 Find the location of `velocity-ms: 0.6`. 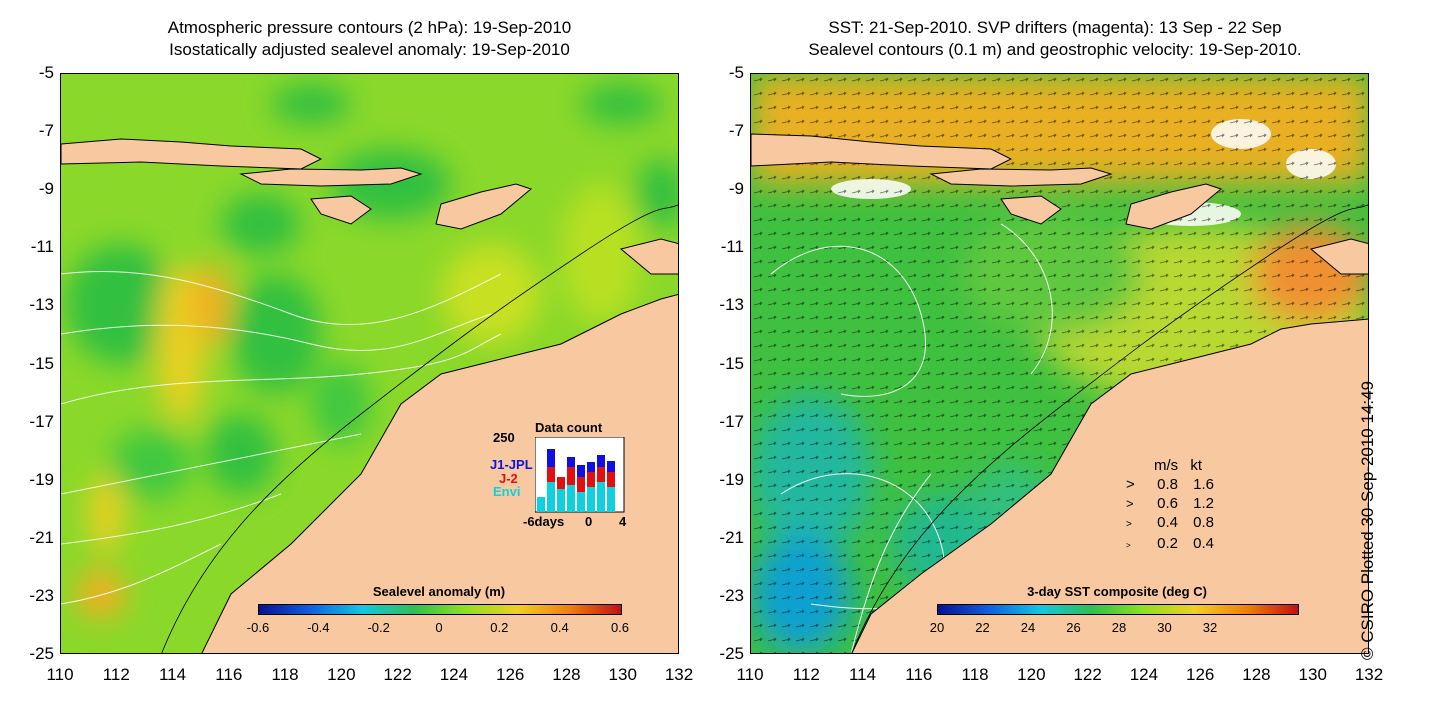

velocity-ms: 0.6 is located at coordinates (1167, 503).